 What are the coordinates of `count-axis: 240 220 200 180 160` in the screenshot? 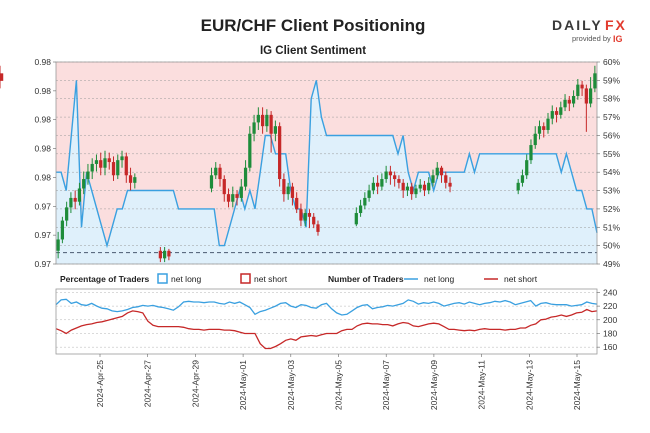 It's located at (607, 319).